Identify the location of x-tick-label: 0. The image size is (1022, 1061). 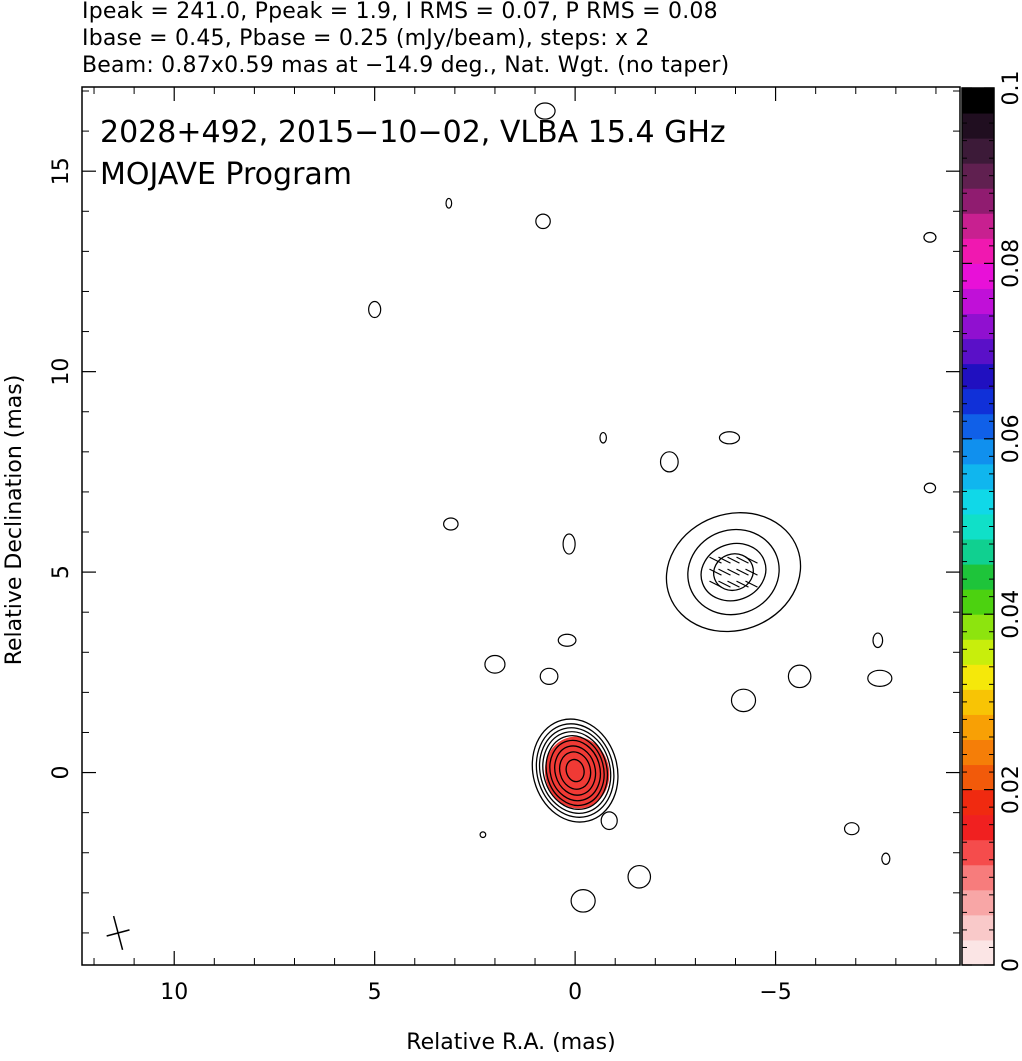
(575, 992).